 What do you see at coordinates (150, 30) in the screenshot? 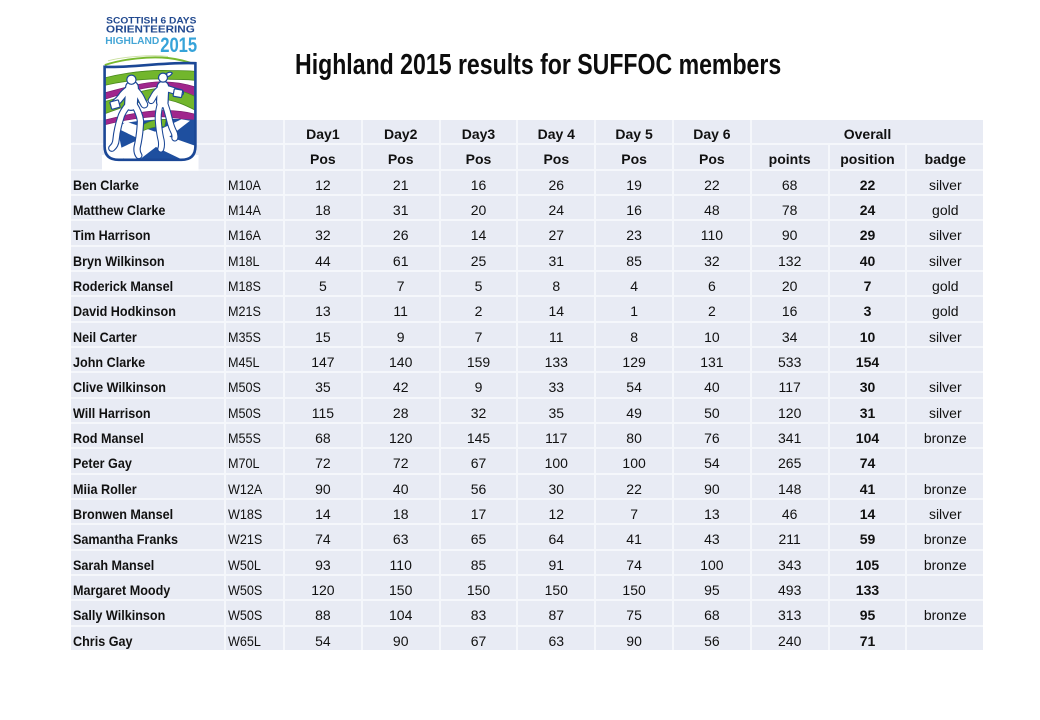
I see `svg-text: ORIENTEERING` at bounding box center [150, 30].